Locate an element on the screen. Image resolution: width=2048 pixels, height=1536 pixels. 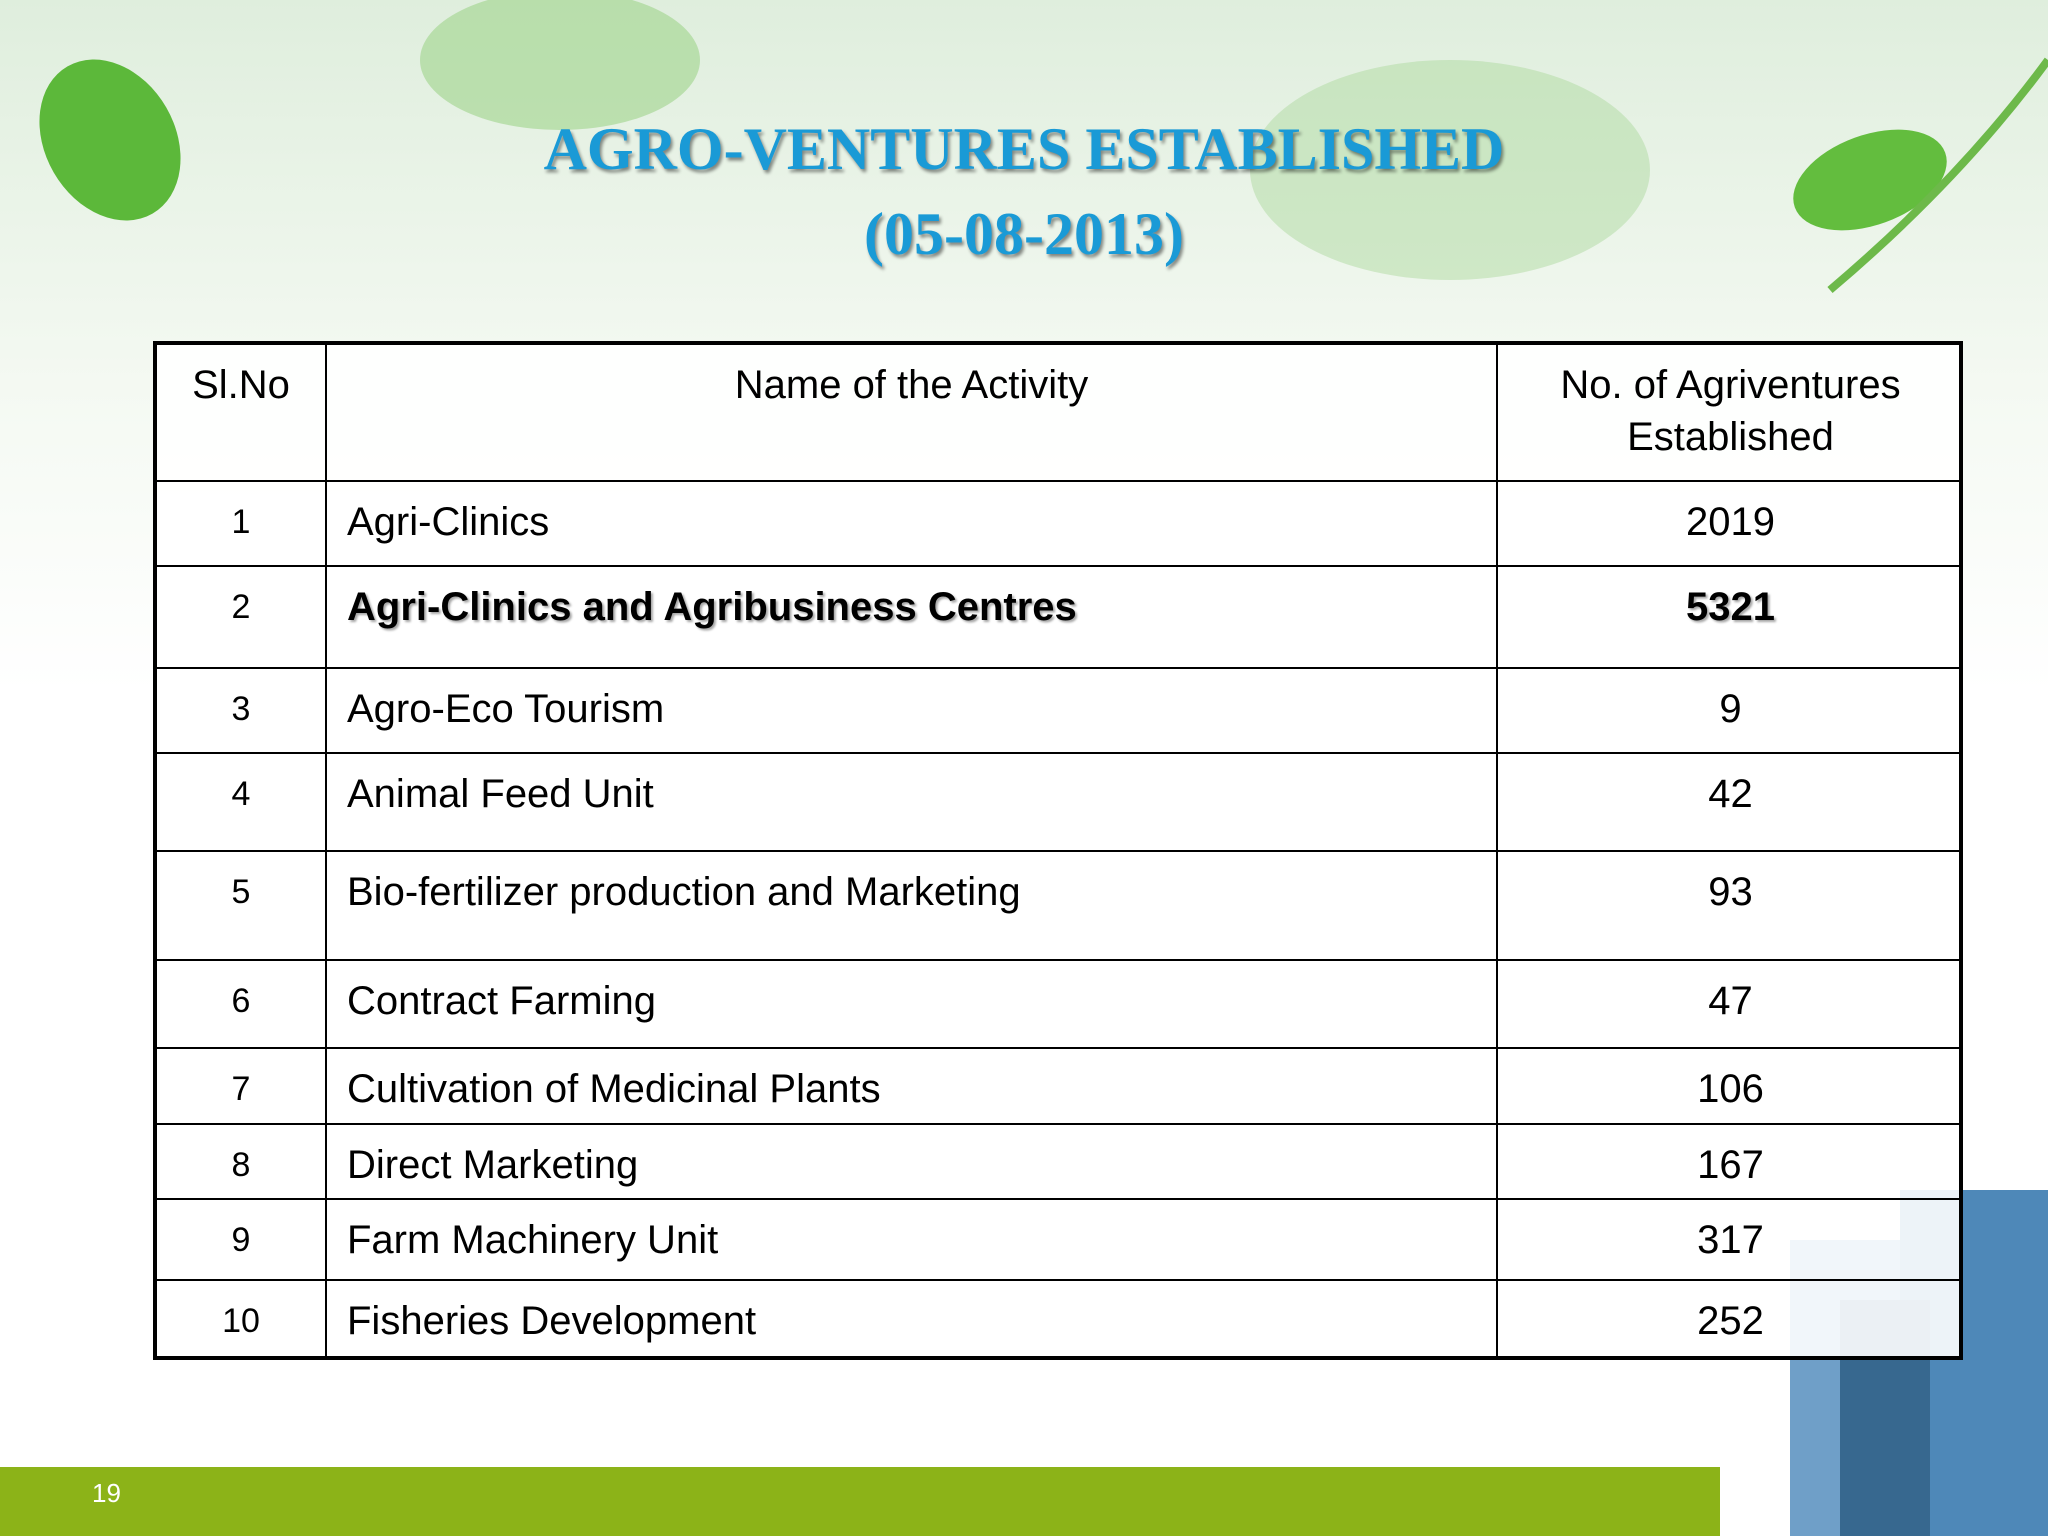
table-cell: 252 is located at coordinates (1730, 1321).